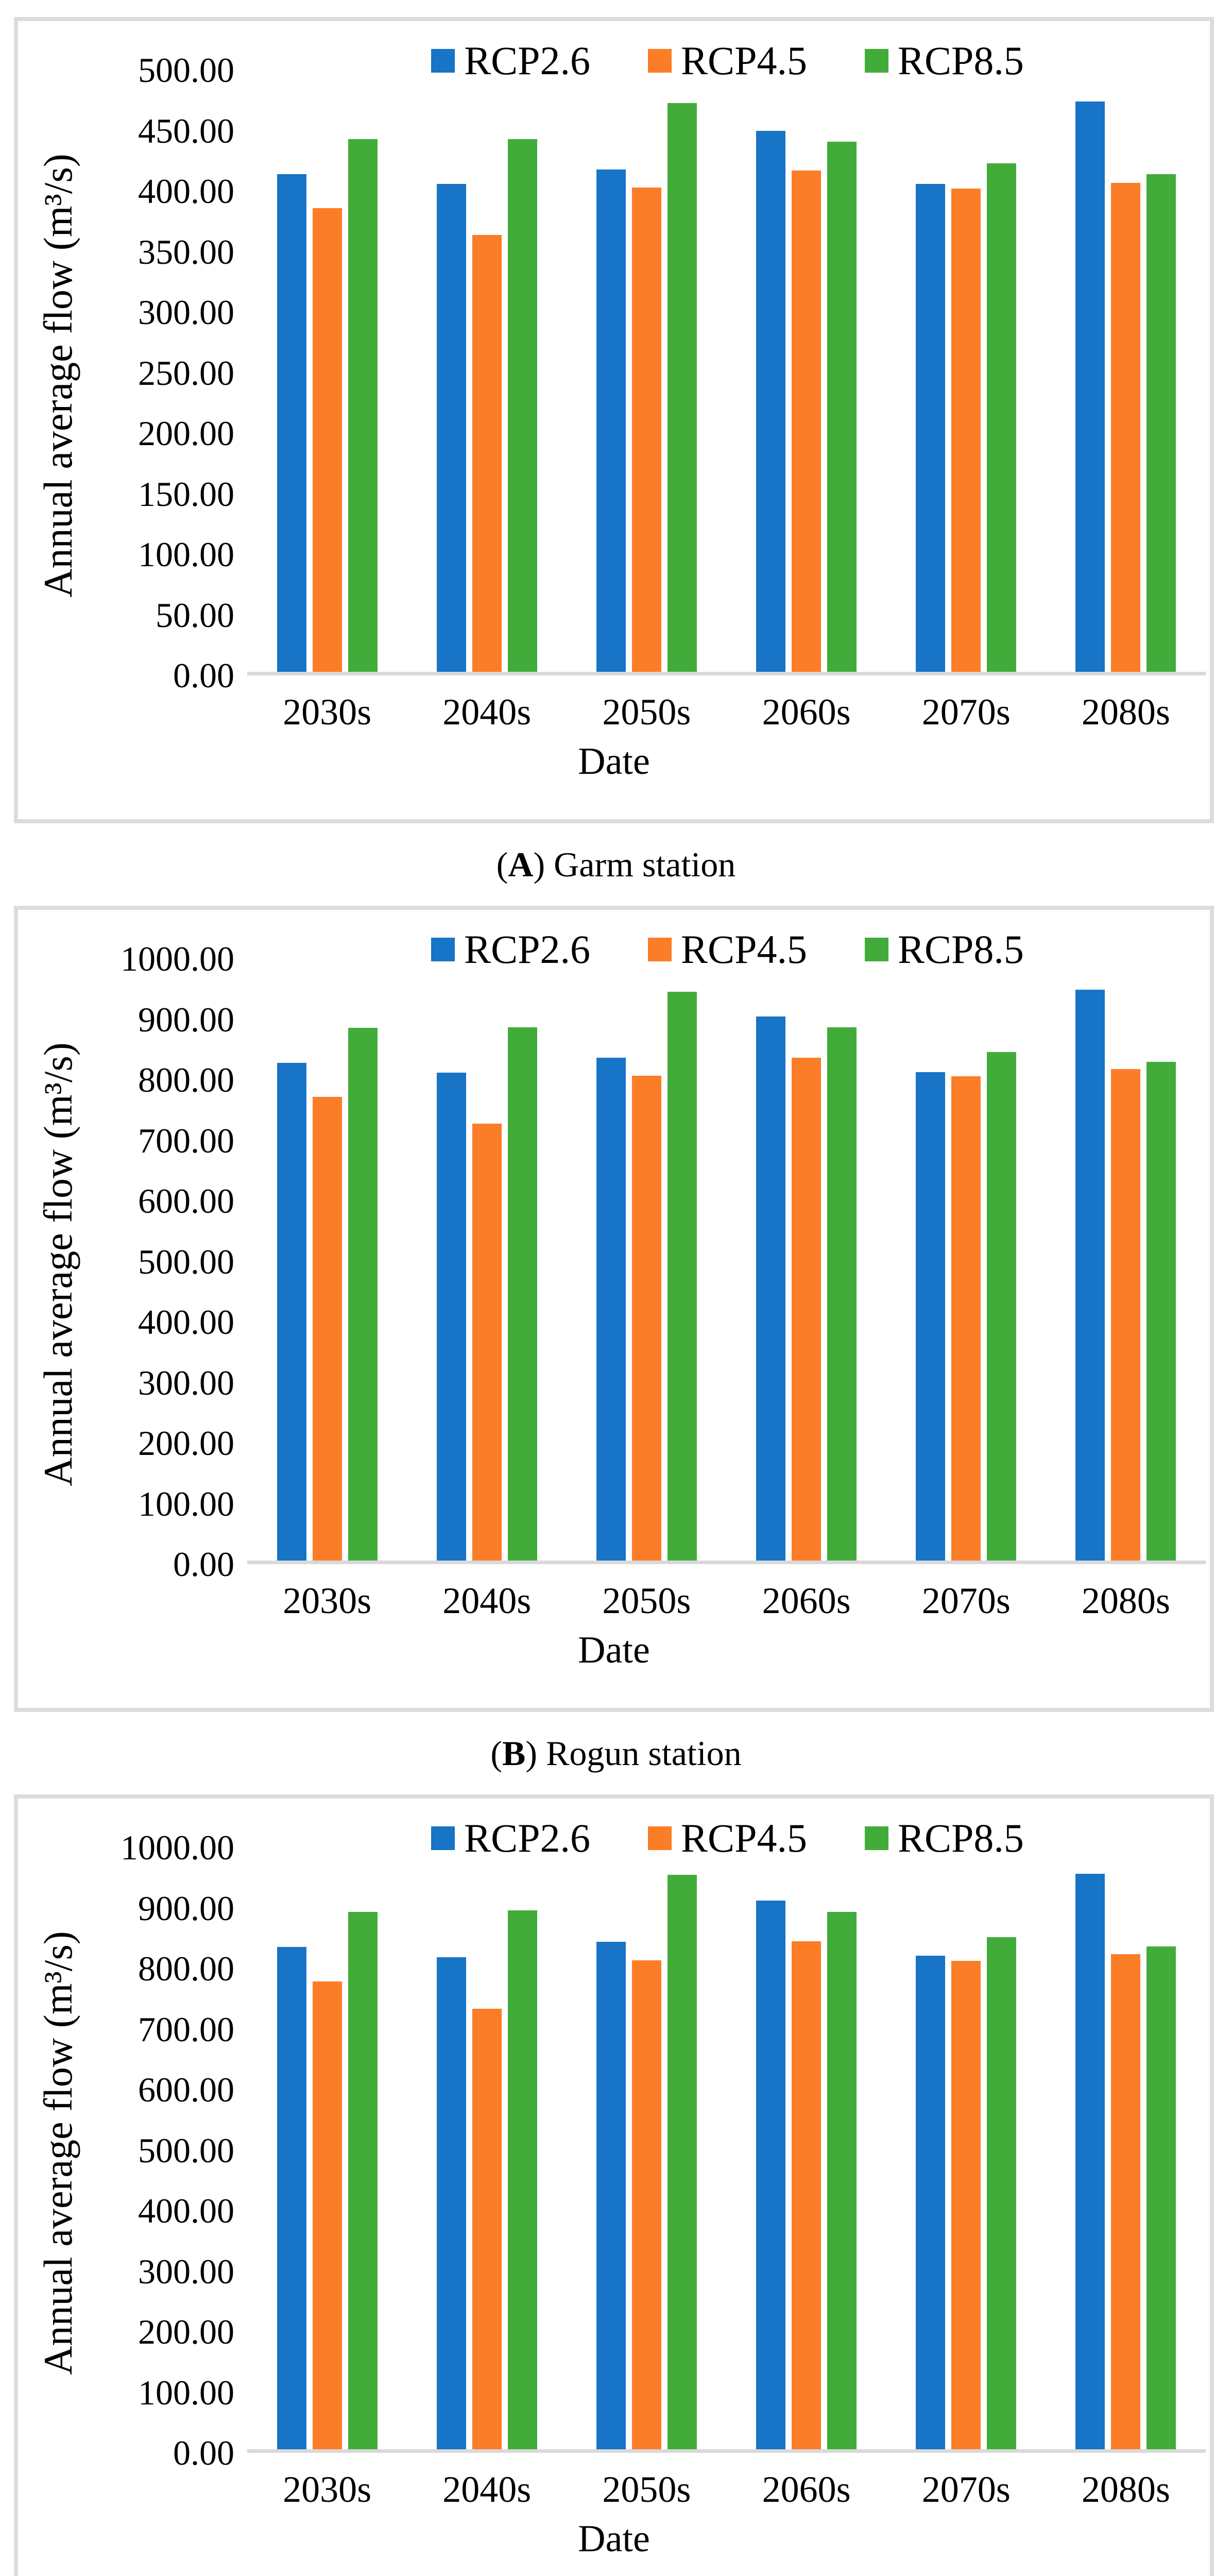  What do you see at coordinates (487, 1600) in the screenshot?
I see `x-tick-label-2040s: 2040s` at bounding box center [487, 1600].